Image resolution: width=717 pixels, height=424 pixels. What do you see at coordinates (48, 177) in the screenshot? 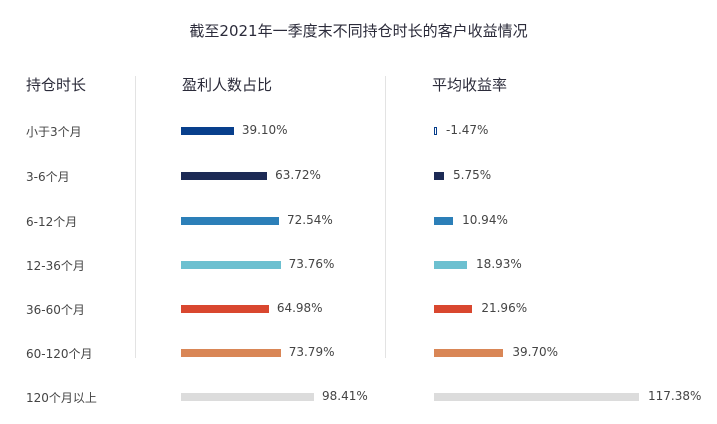
I see `row-label: 3-6个月` at bounding box center [48, 177].